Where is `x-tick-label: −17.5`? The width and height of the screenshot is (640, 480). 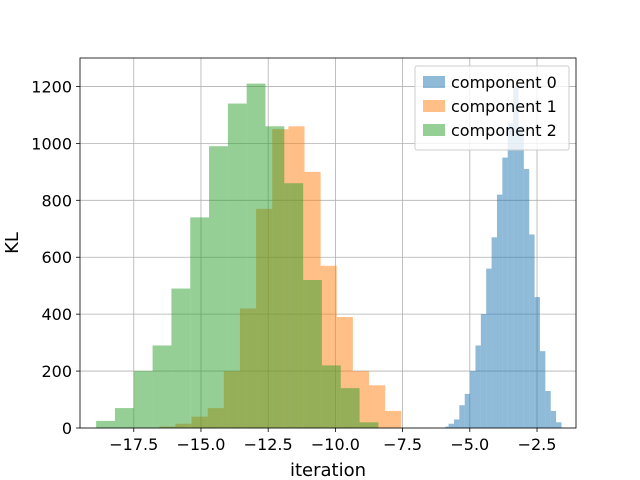 x-tick-label: −17.5 is located at coordinates (133, 444).